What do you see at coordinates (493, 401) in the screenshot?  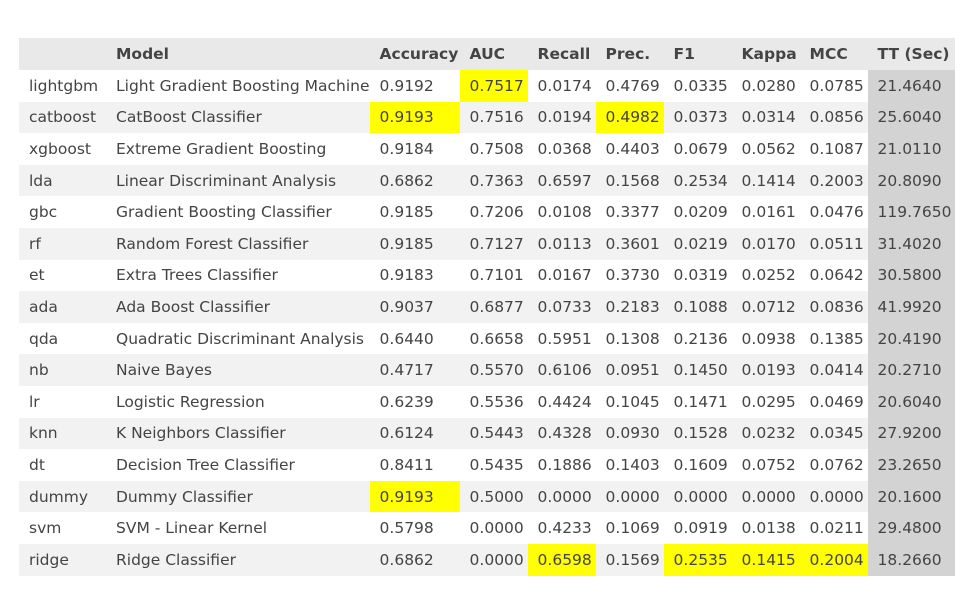 I see `cell-auc: 0.5536` at bounding box center [493, 401].